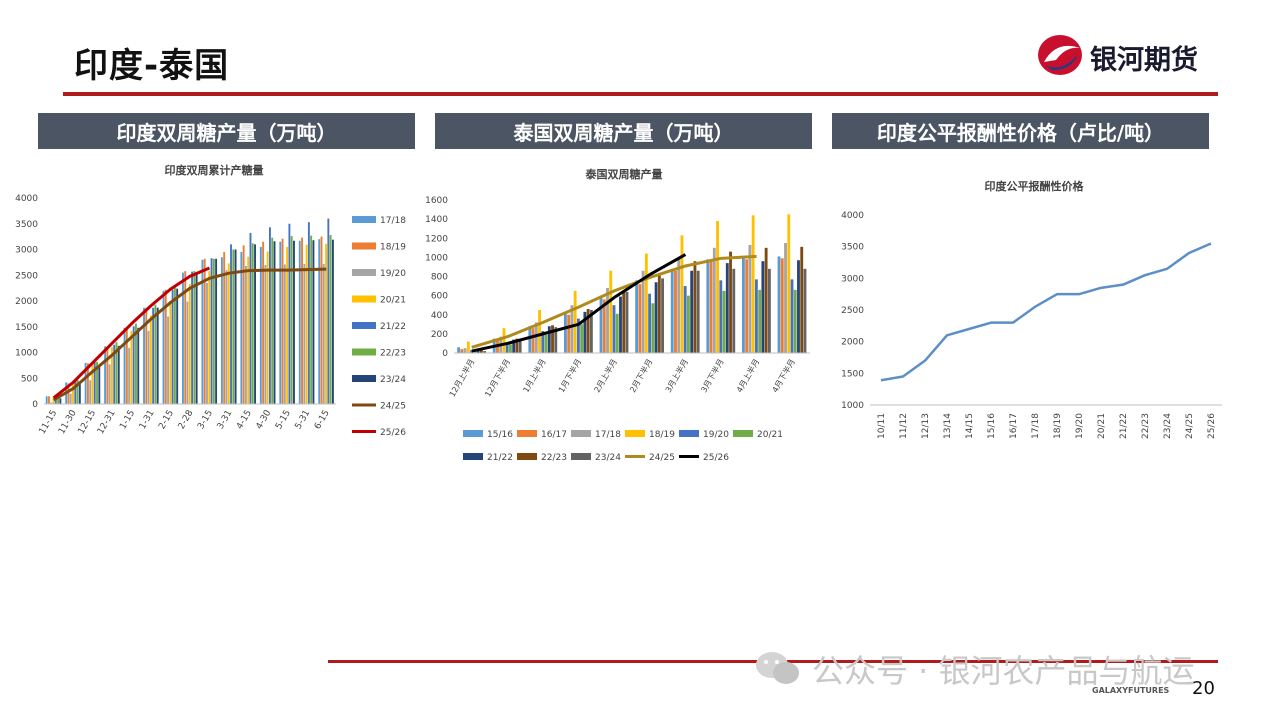 This screenshot has height=720, width=1280. Describe the element at coordinates (244, 420) in the screenshot. I see `x-tick-label: 4-15` at that location.